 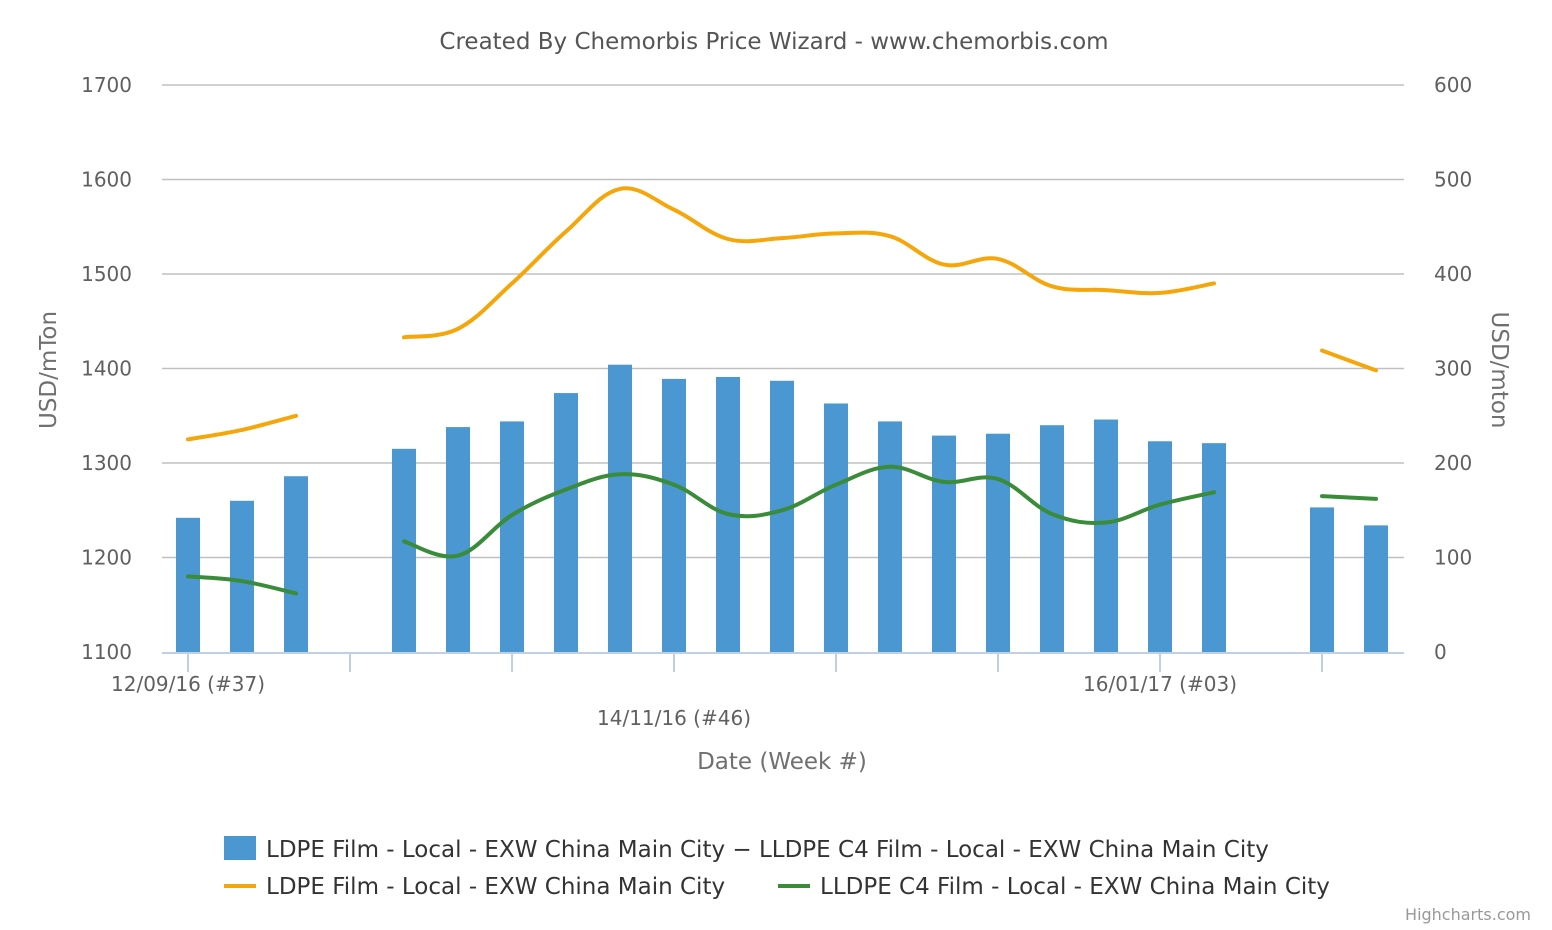 I want to click on y-right-tick-label: 300, so click(x=1453, y=369).